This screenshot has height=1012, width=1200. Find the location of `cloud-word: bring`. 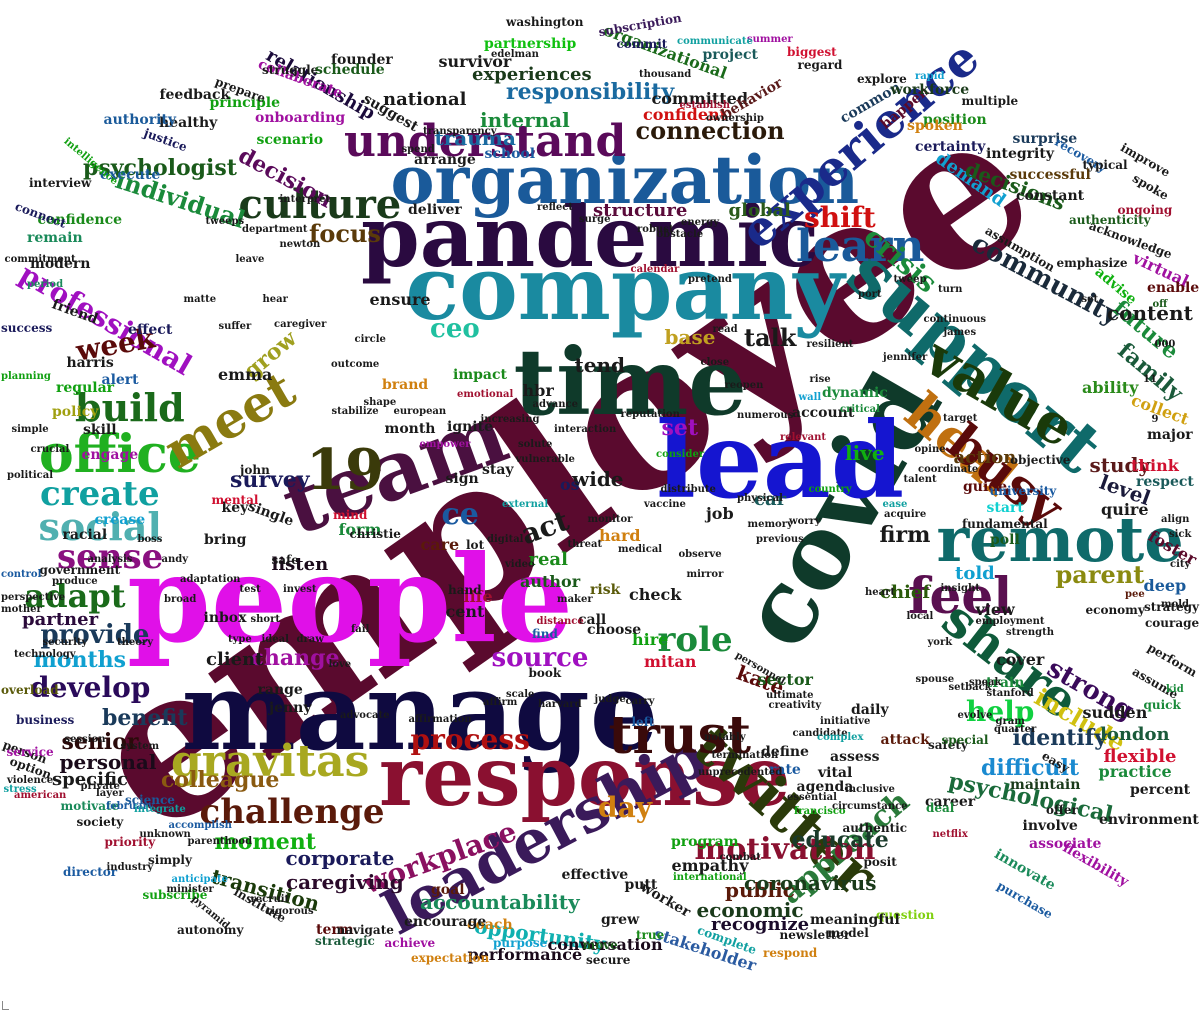

cloud-word: bring is located at coordinates (225, 540).